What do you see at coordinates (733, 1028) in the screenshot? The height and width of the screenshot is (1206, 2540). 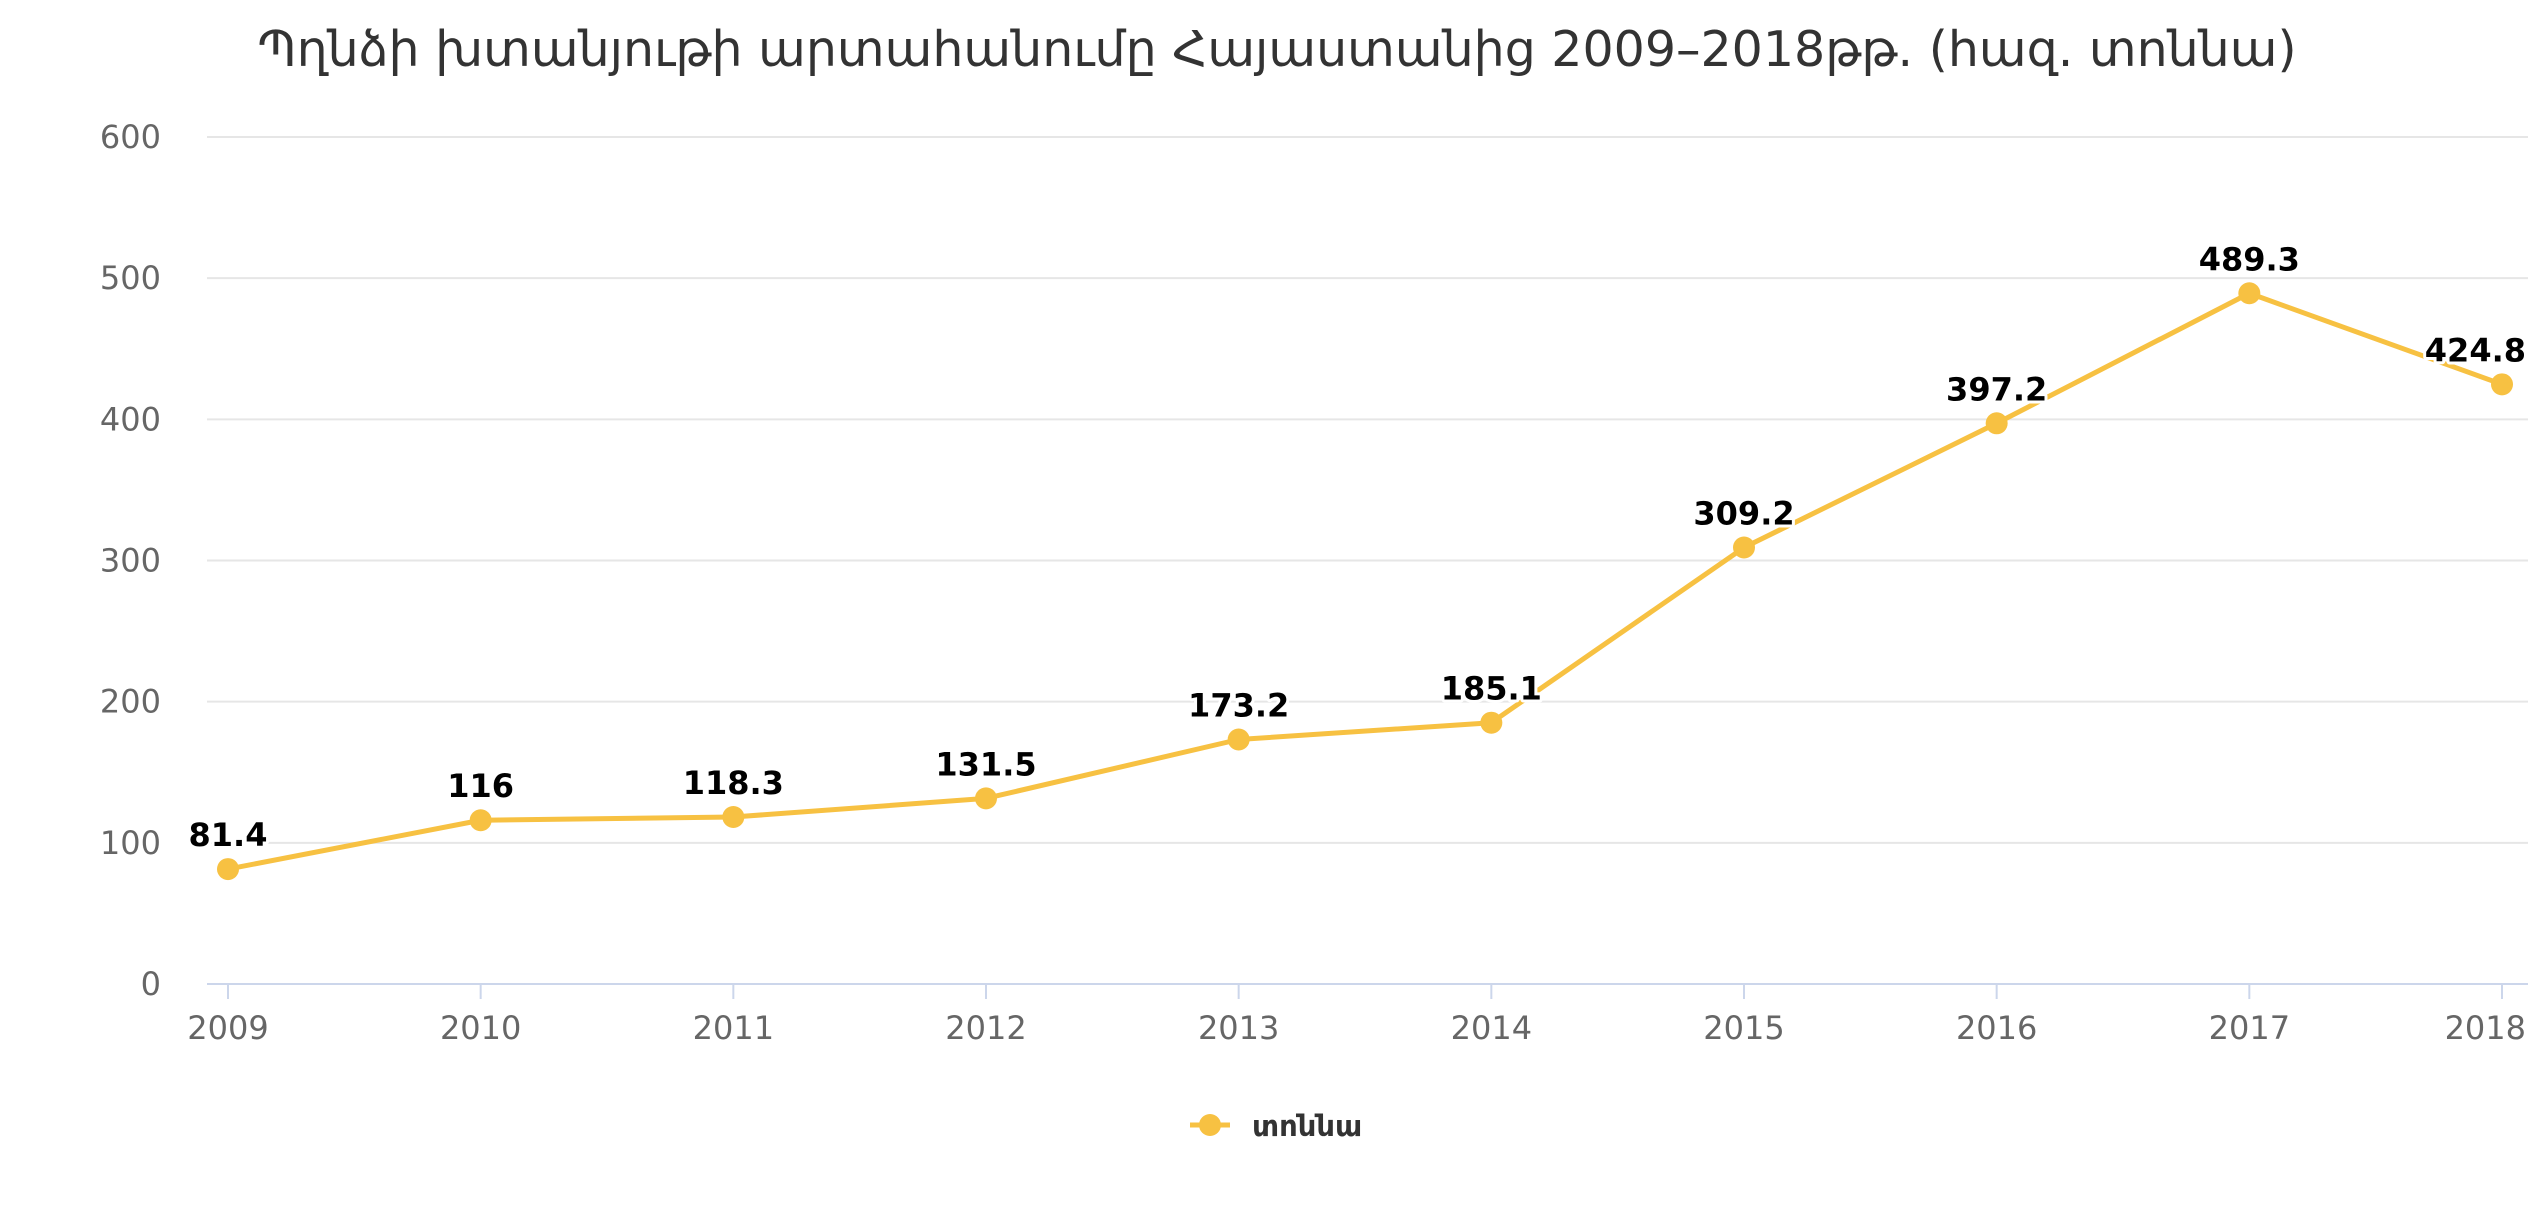 I see `x-tick-label: 2011` at bounding box center [733, 1028].